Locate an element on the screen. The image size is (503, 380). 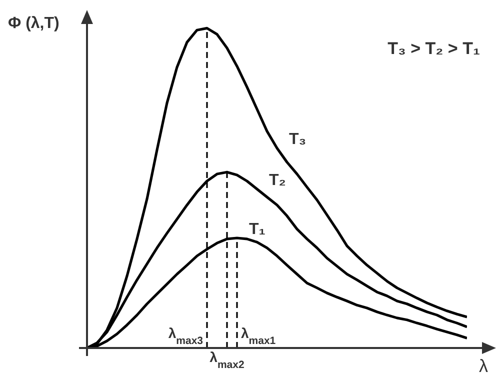
series-label: T₁ is located at coordinates (257, 229).